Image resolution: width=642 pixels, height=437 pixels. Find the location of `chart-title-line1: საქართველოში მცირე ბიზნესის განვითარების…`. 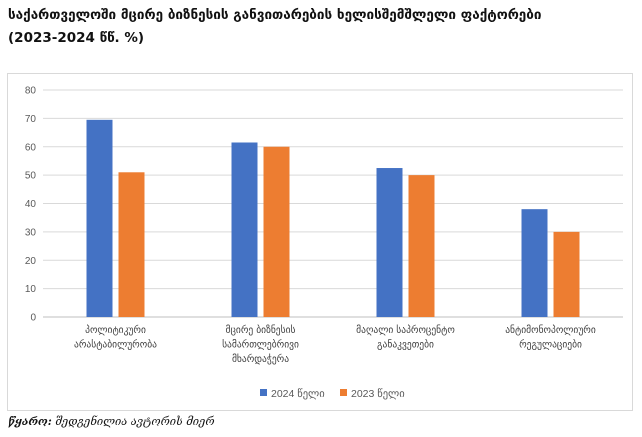

chart-title-line1: საქართველოში მცირე ბიზნესის განვითარების… is located at coordinates (275, 15).